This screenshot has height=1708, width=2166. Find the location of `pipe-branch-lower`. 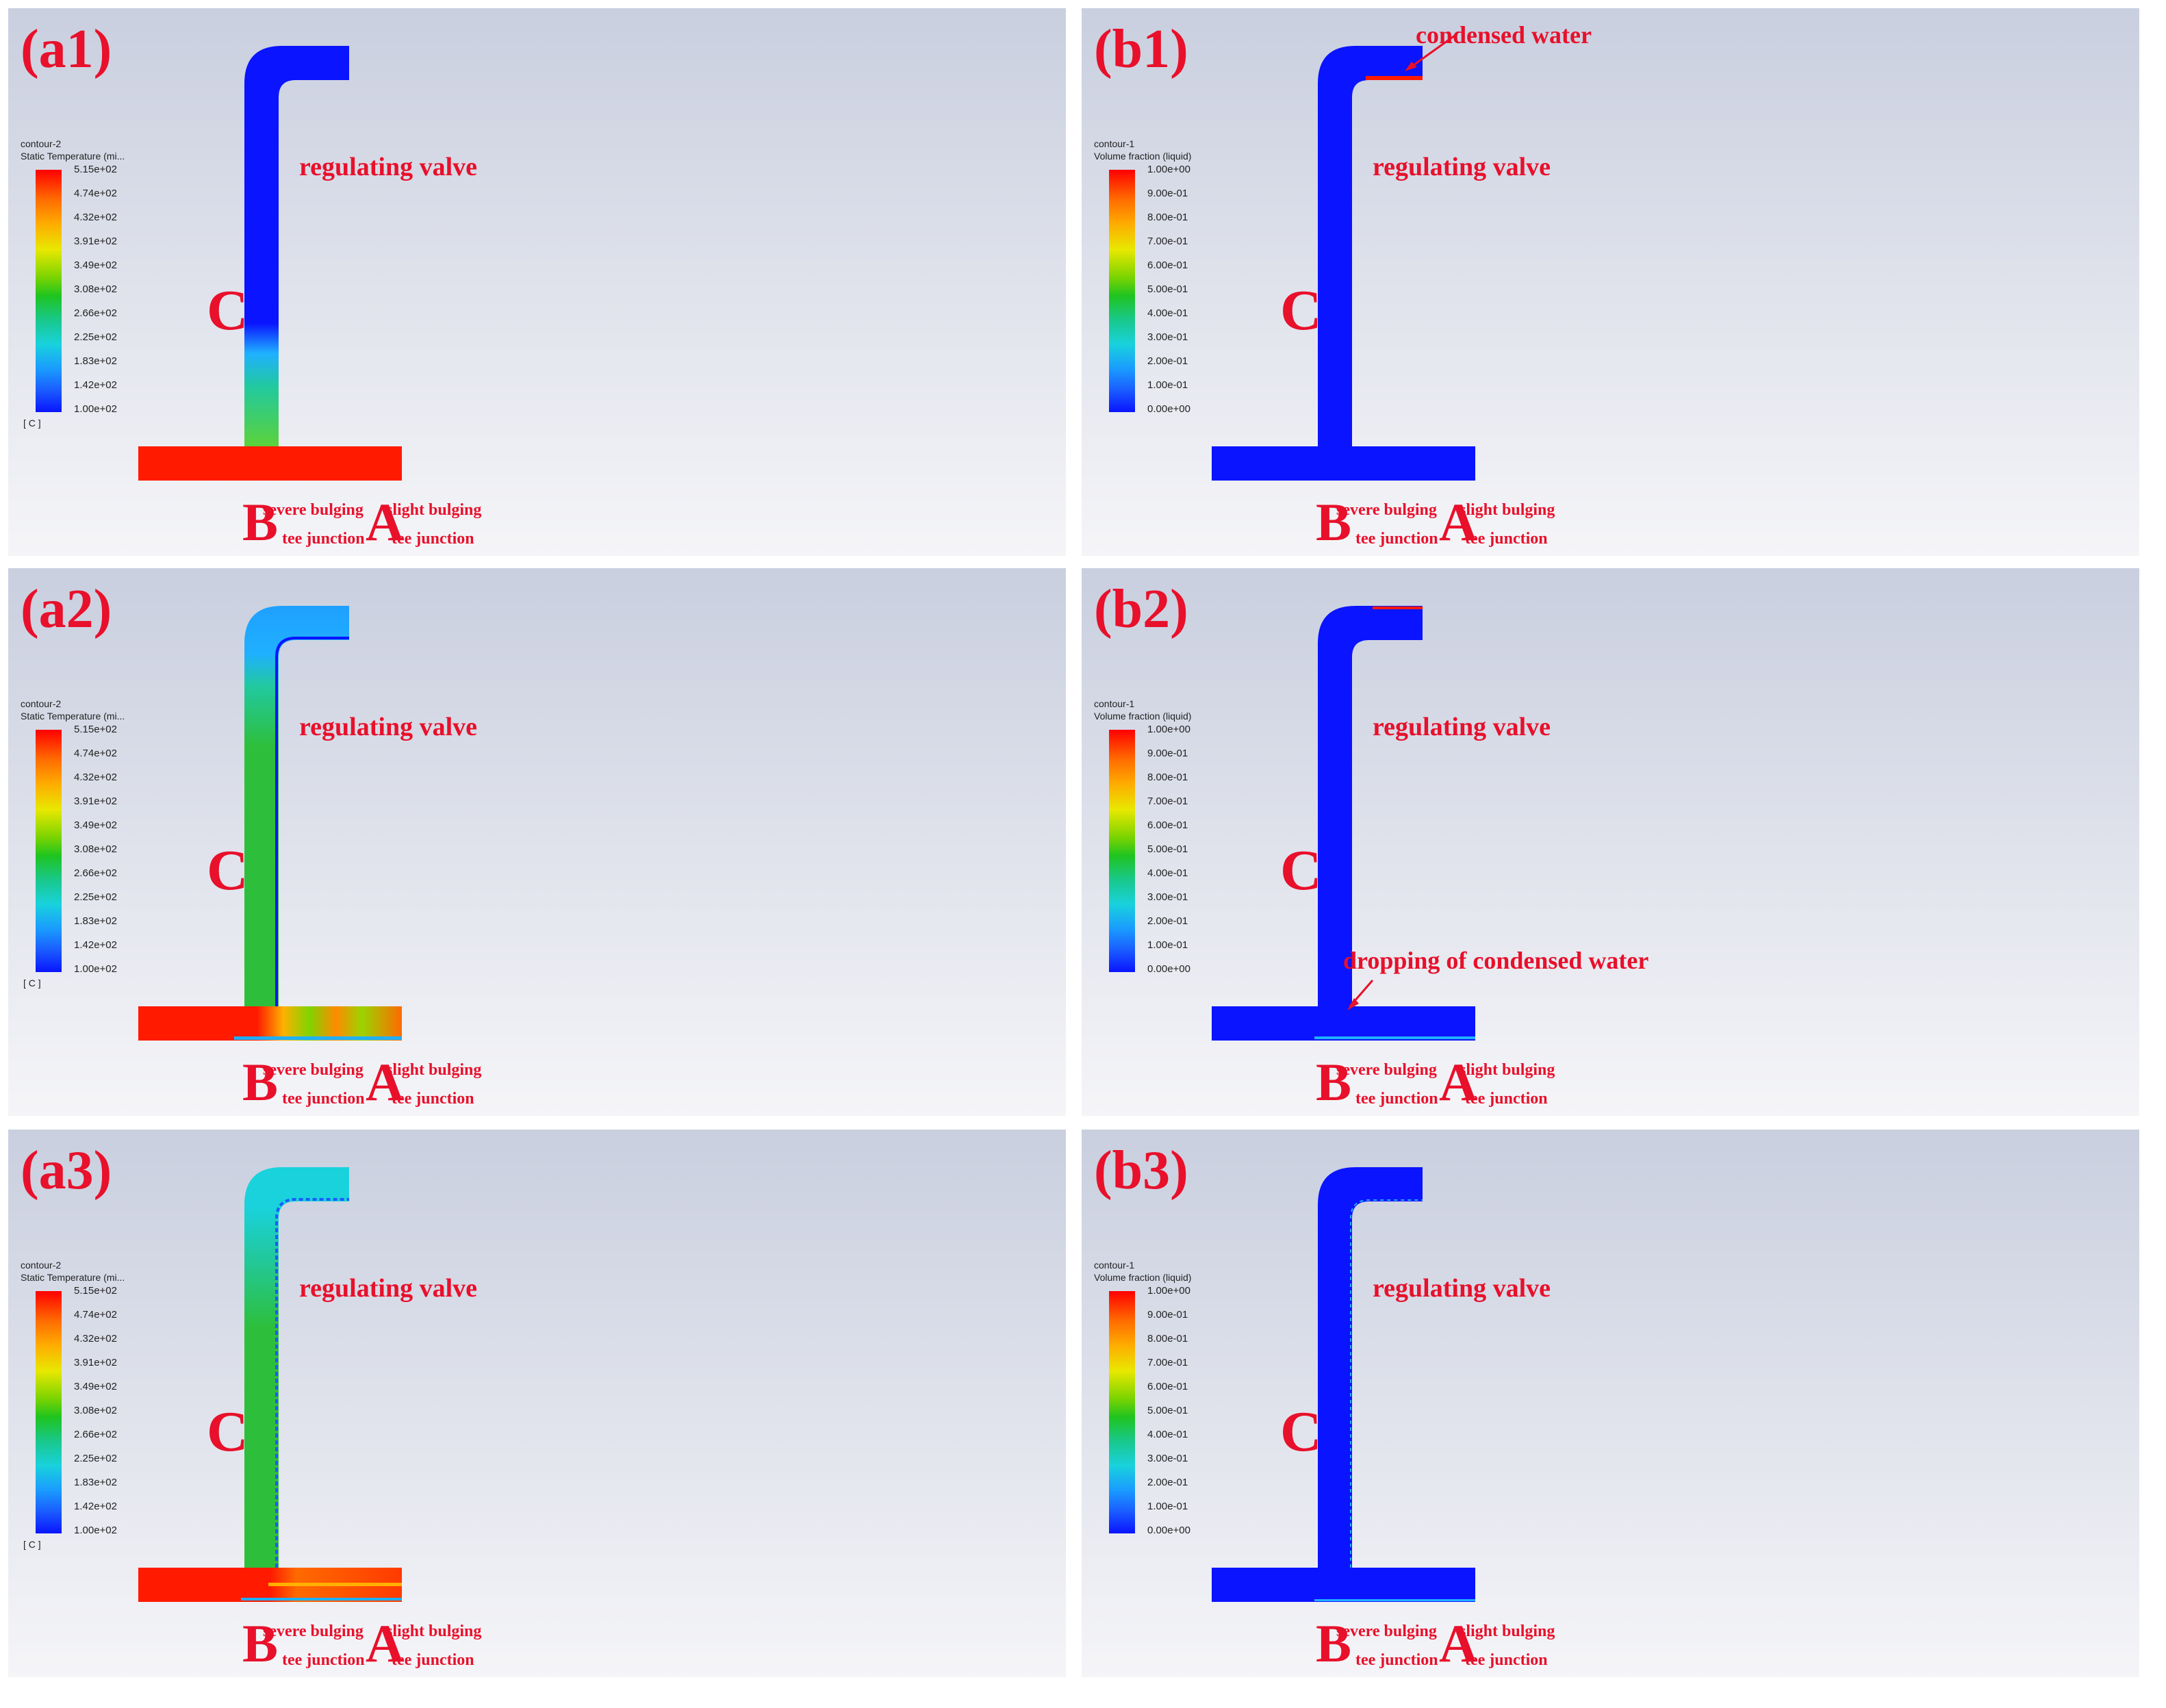

pipe-branch-lower is located at coordinates (261, 309).